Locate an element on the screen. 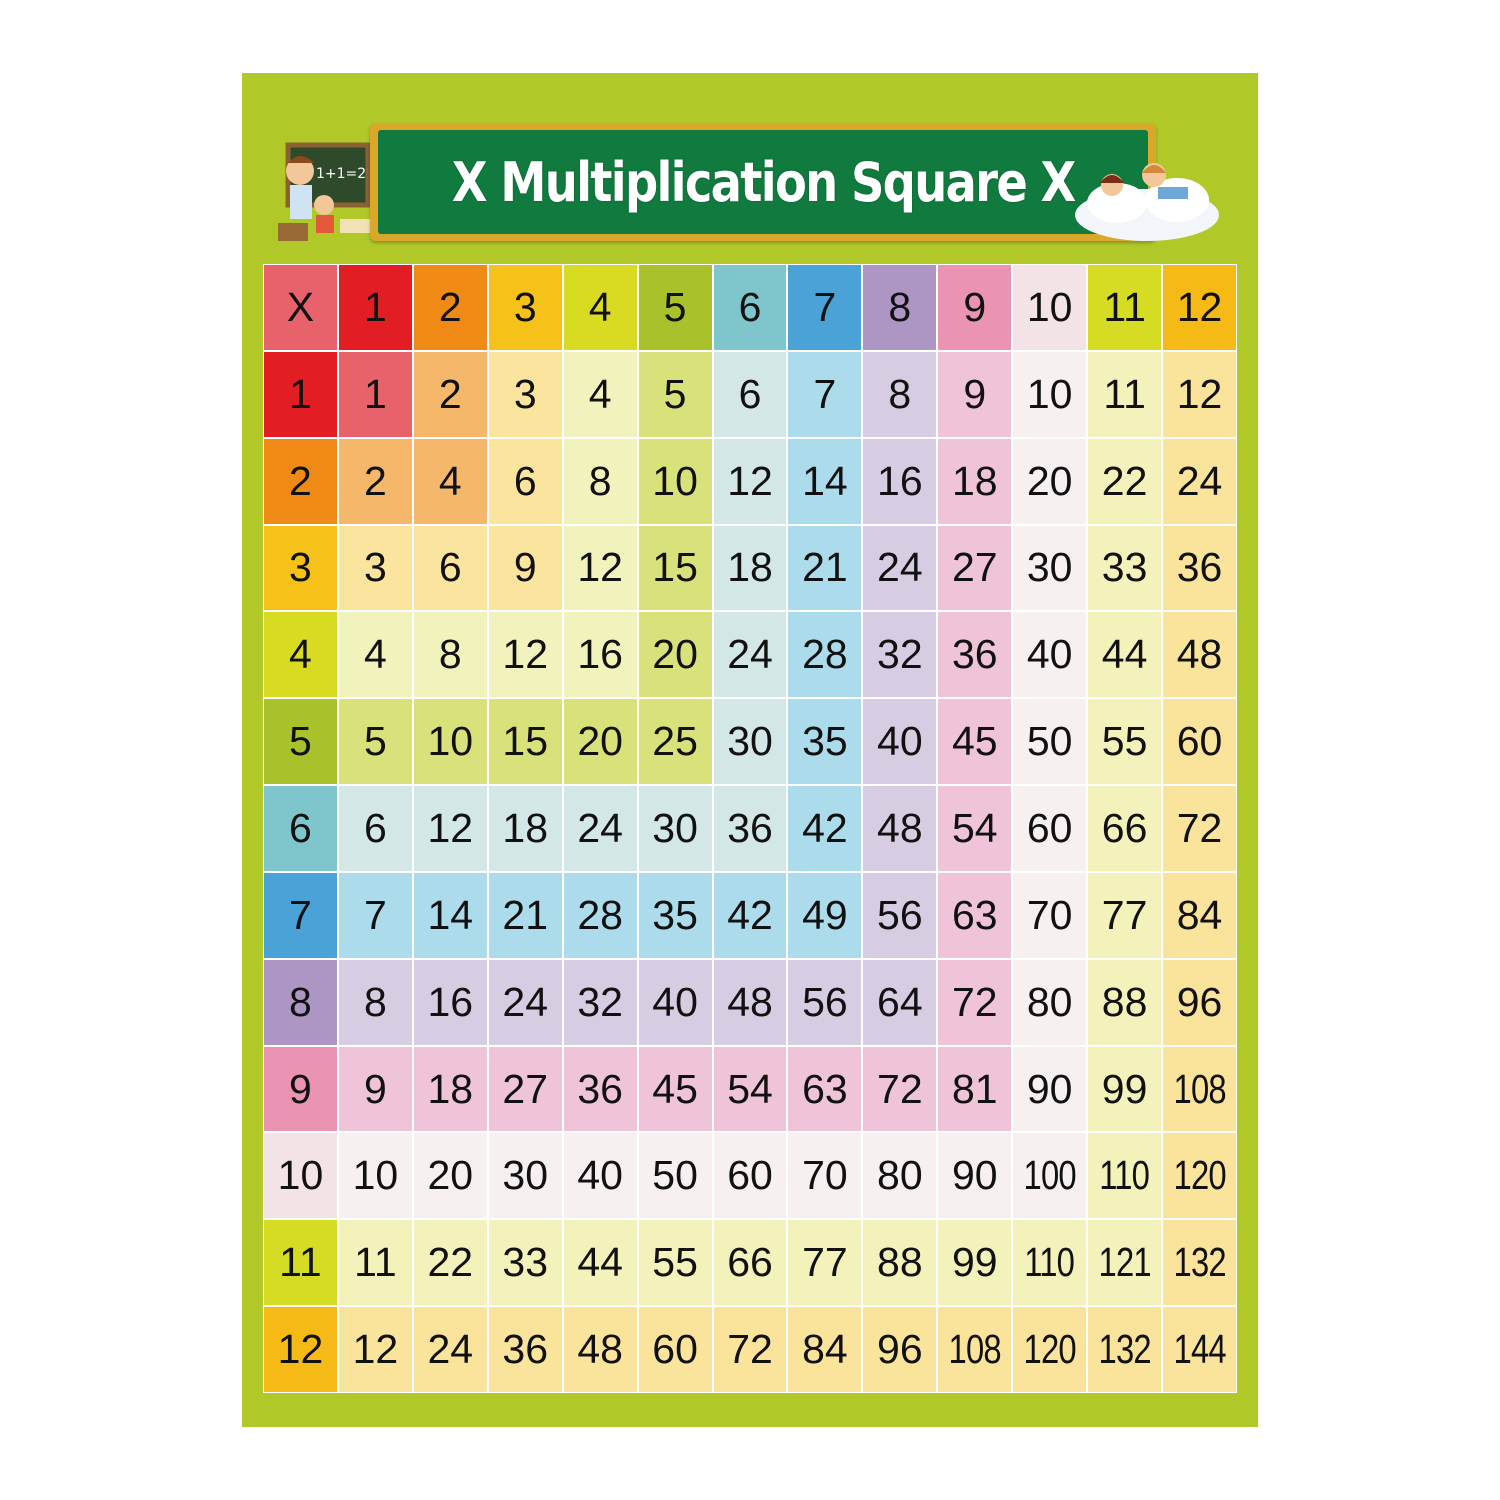 The image size is (1500, 1500). product-cell-label: 88 is located at coordinates (1124, 1001).